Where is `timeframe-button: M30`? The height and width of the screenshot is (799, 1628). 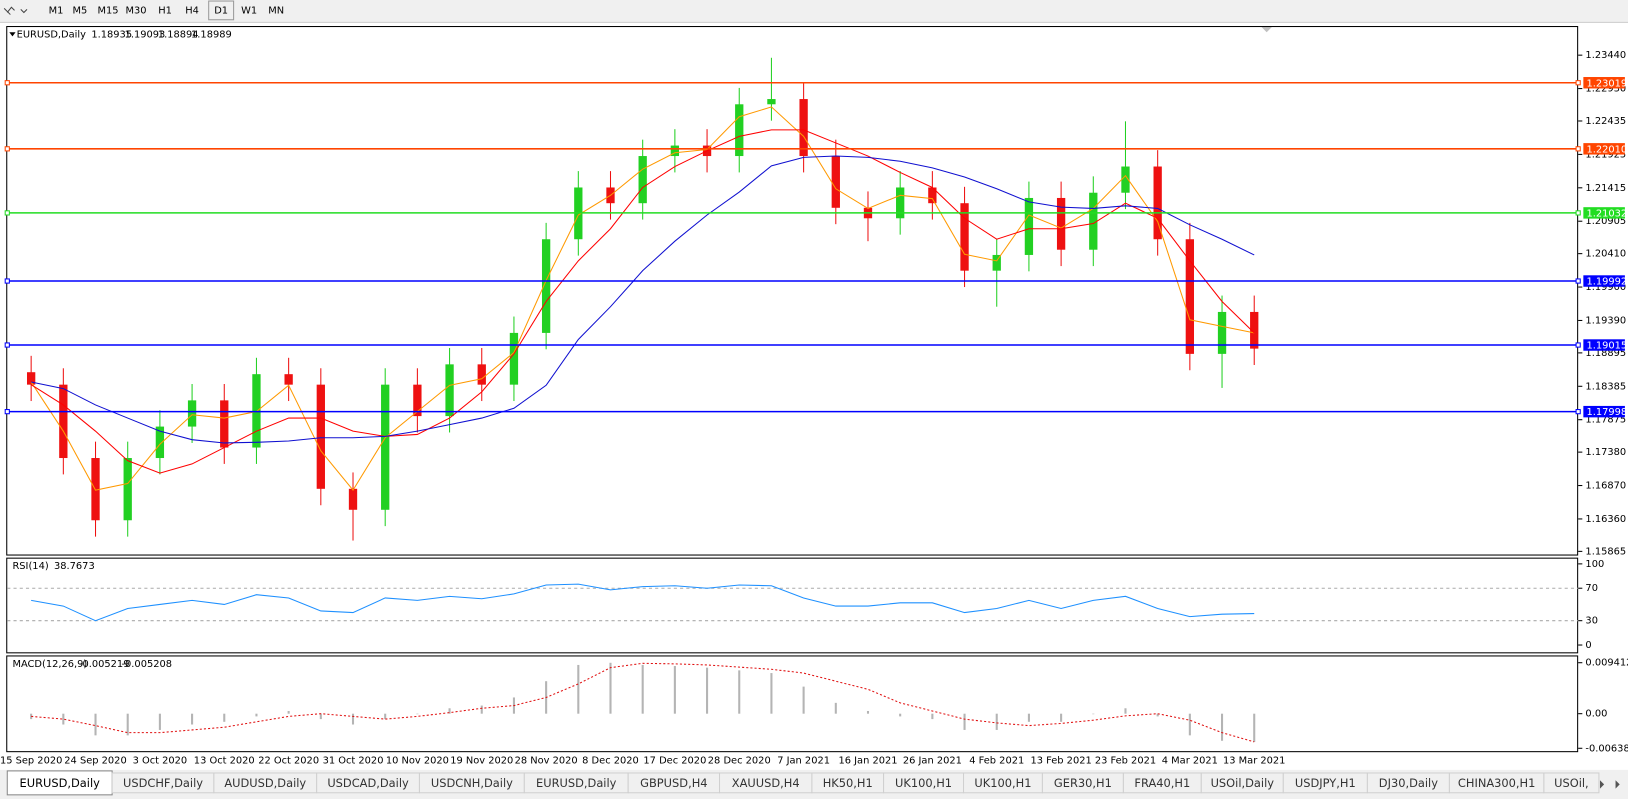
timeframe-button: M30 is located at coordinates (136, 10).